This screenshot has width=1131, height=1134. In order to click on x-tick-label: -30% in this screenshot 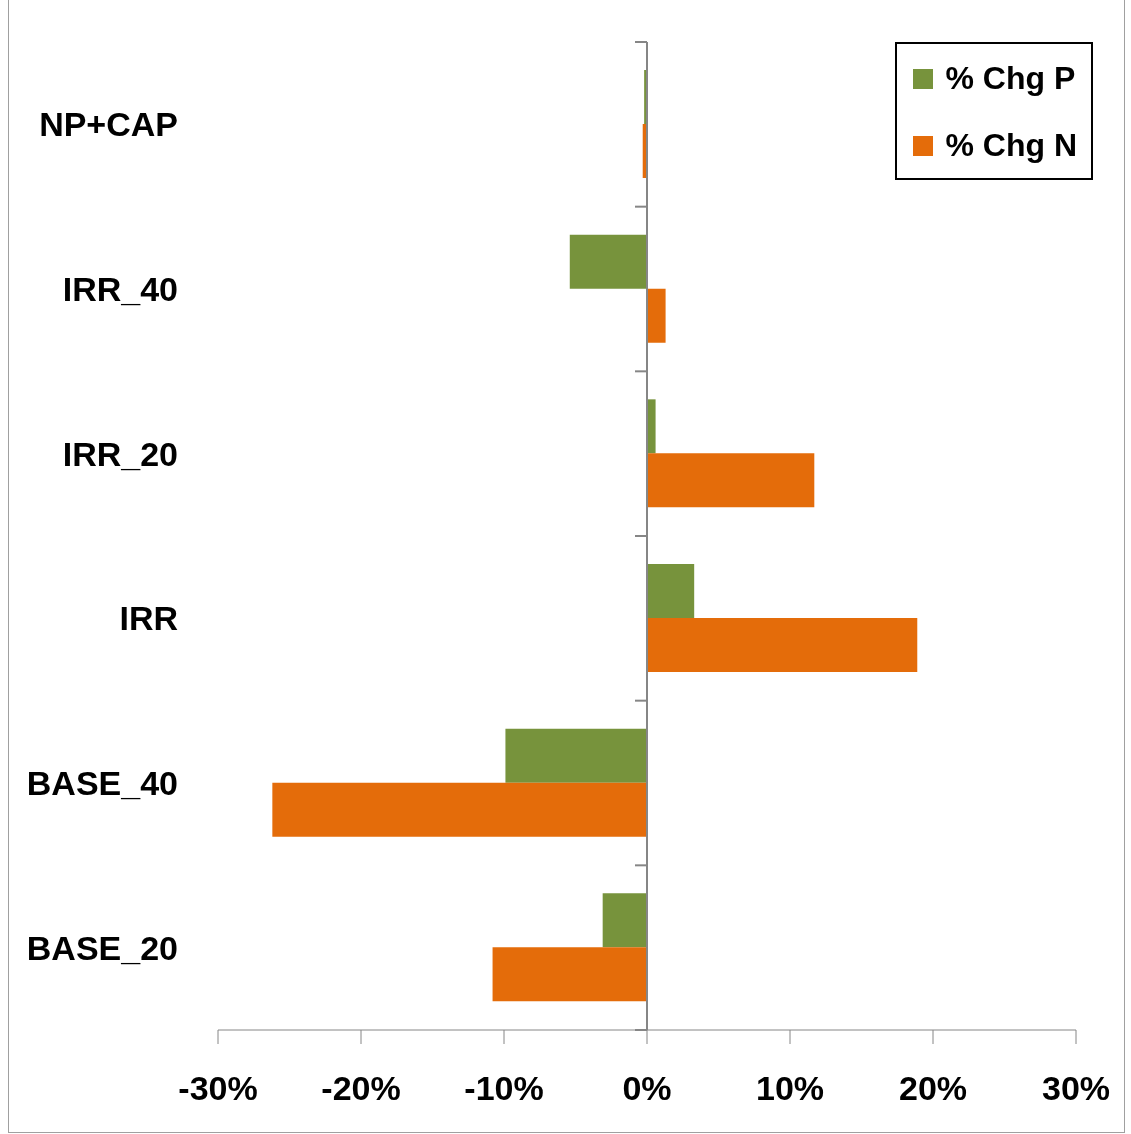, I will do `click(218, 1088)`.